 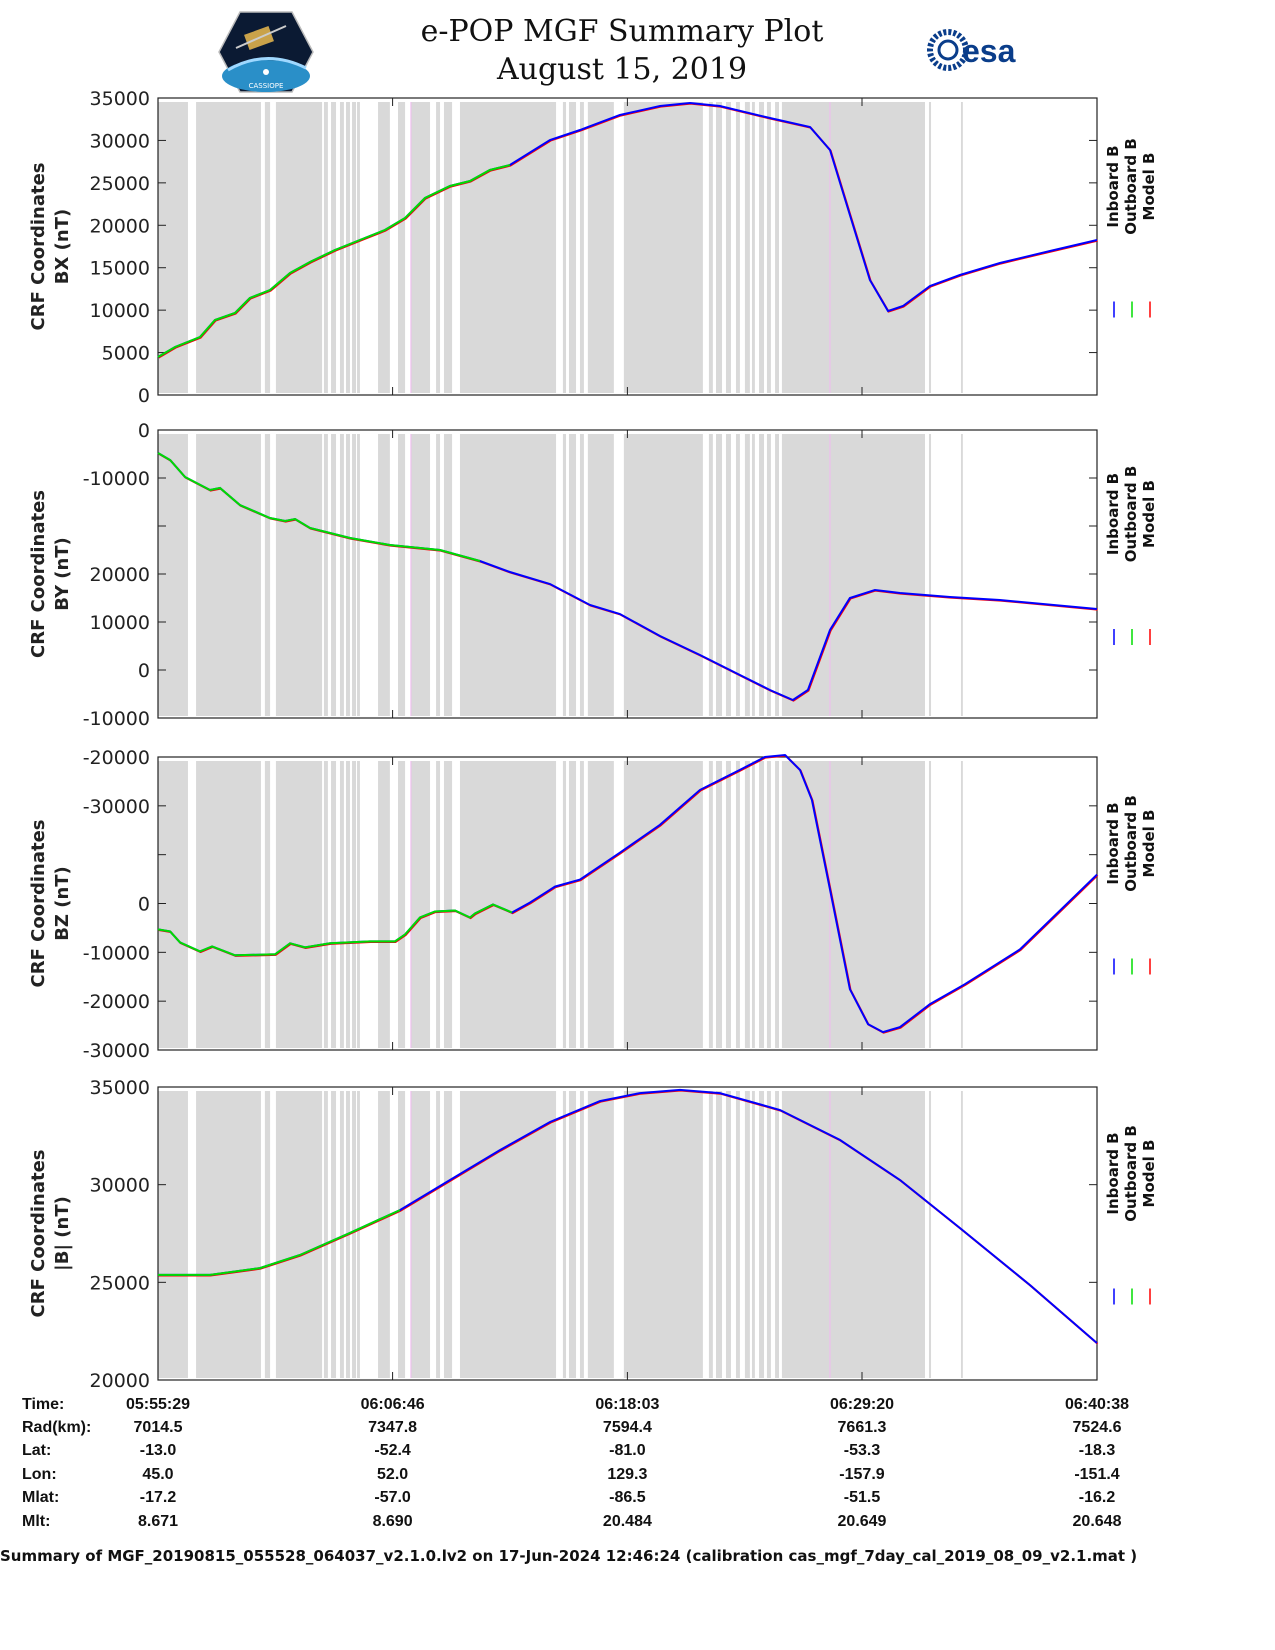 I want to click on y-tick-label: 5000, so click(x=126, y=354).